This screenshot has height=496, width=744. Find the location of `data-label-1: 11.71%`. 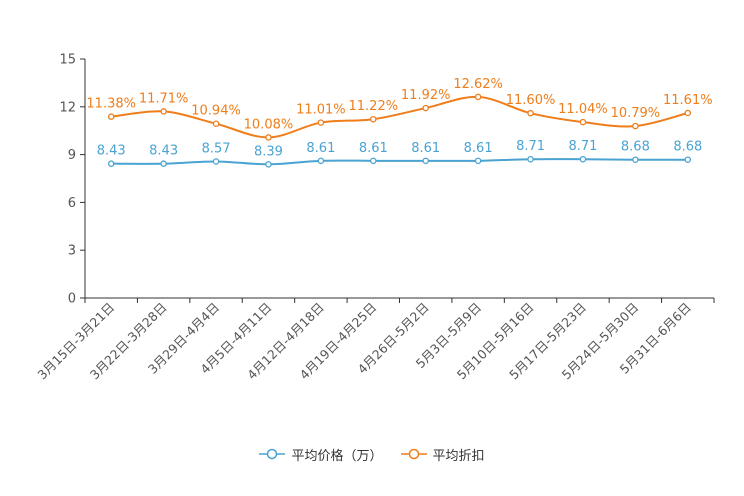

data-label-1: 11.71% is located at coordinates (164, 98).